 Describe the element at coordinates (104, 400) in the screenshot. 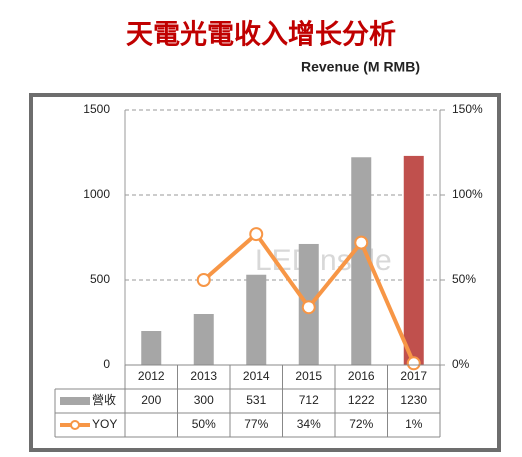

I see `legend-label: 營收` at that location.